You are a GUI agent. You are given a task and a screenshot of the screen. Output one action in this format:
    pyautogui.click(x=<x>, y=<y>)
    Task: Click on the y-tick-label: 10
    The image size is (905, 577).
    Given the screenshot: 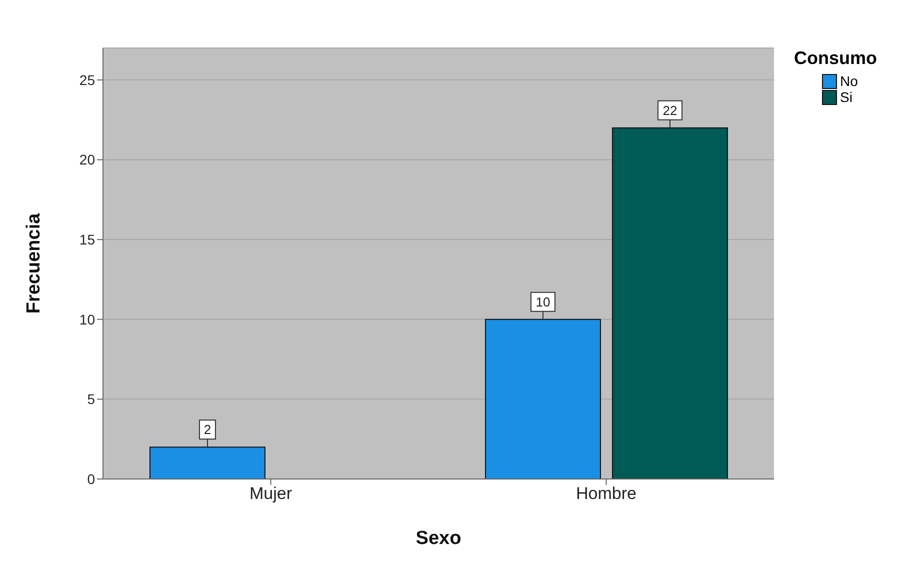 What is the action you would take?
    pyautogui.click(x=87, y=319)
    